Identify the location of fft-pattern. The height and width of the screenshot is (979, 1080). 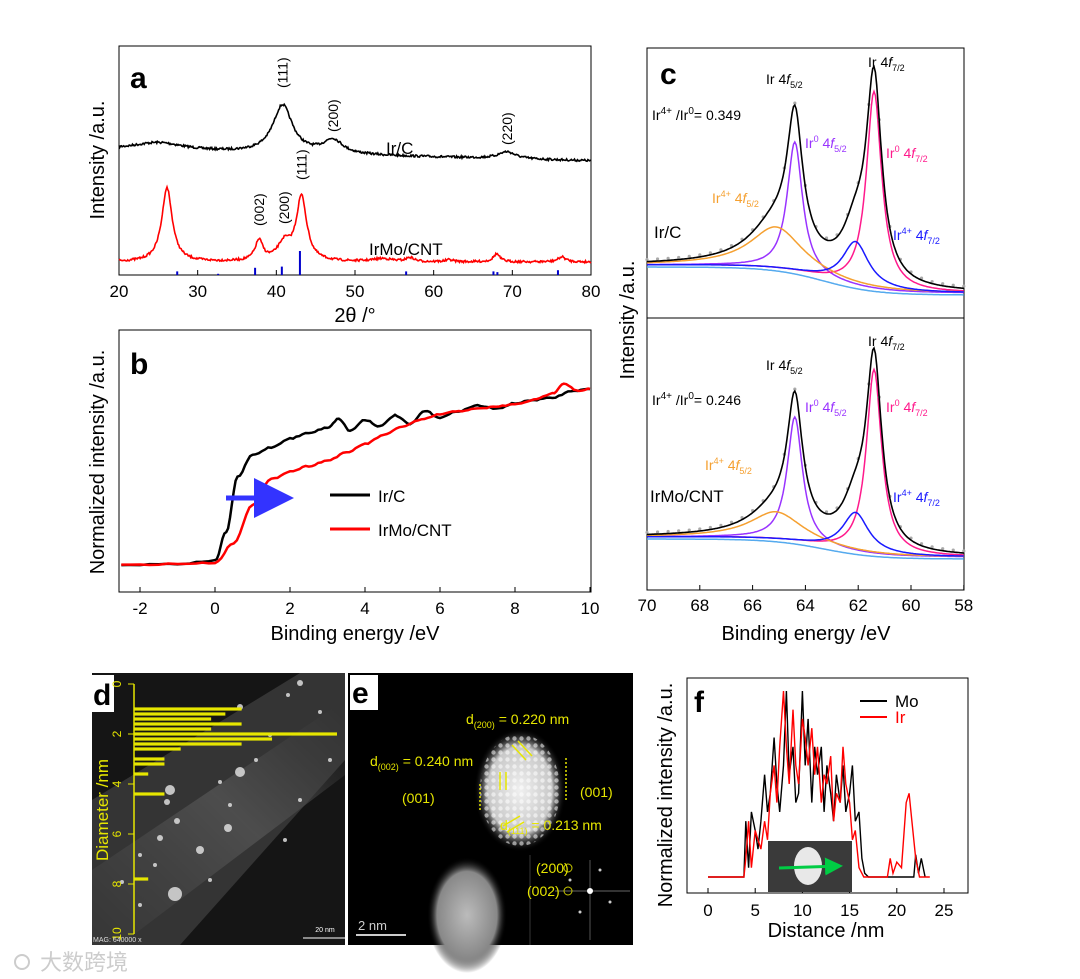
(592, 900).